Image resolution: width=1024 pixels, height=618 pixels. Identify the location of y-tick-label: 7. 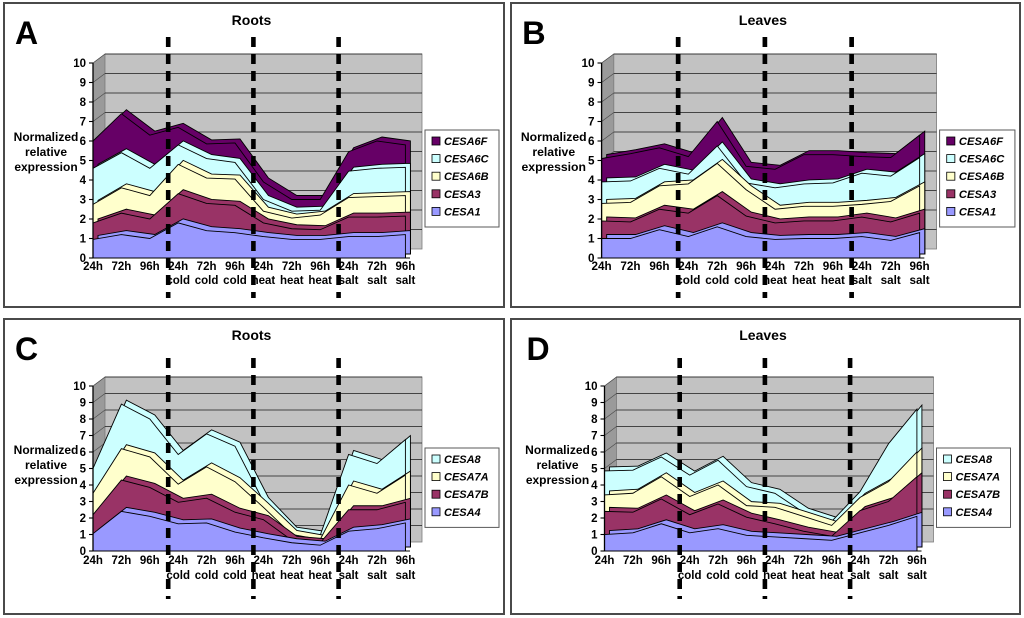
(83, 123).